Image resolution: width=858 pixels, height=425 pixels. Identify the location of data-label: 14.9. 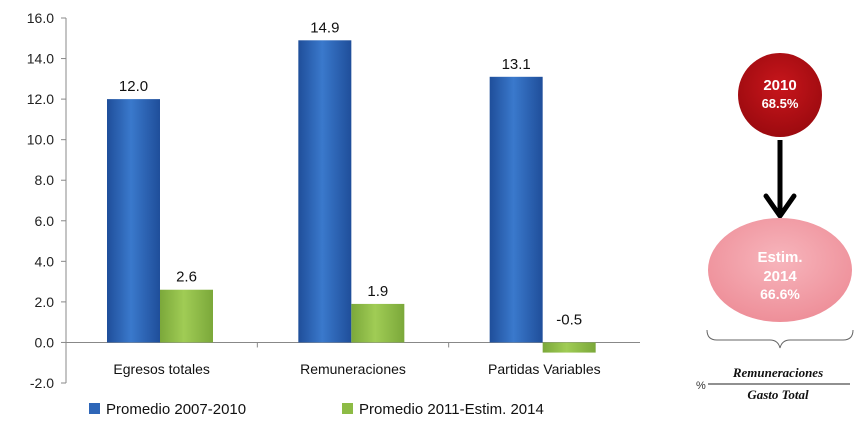
(324, 27).